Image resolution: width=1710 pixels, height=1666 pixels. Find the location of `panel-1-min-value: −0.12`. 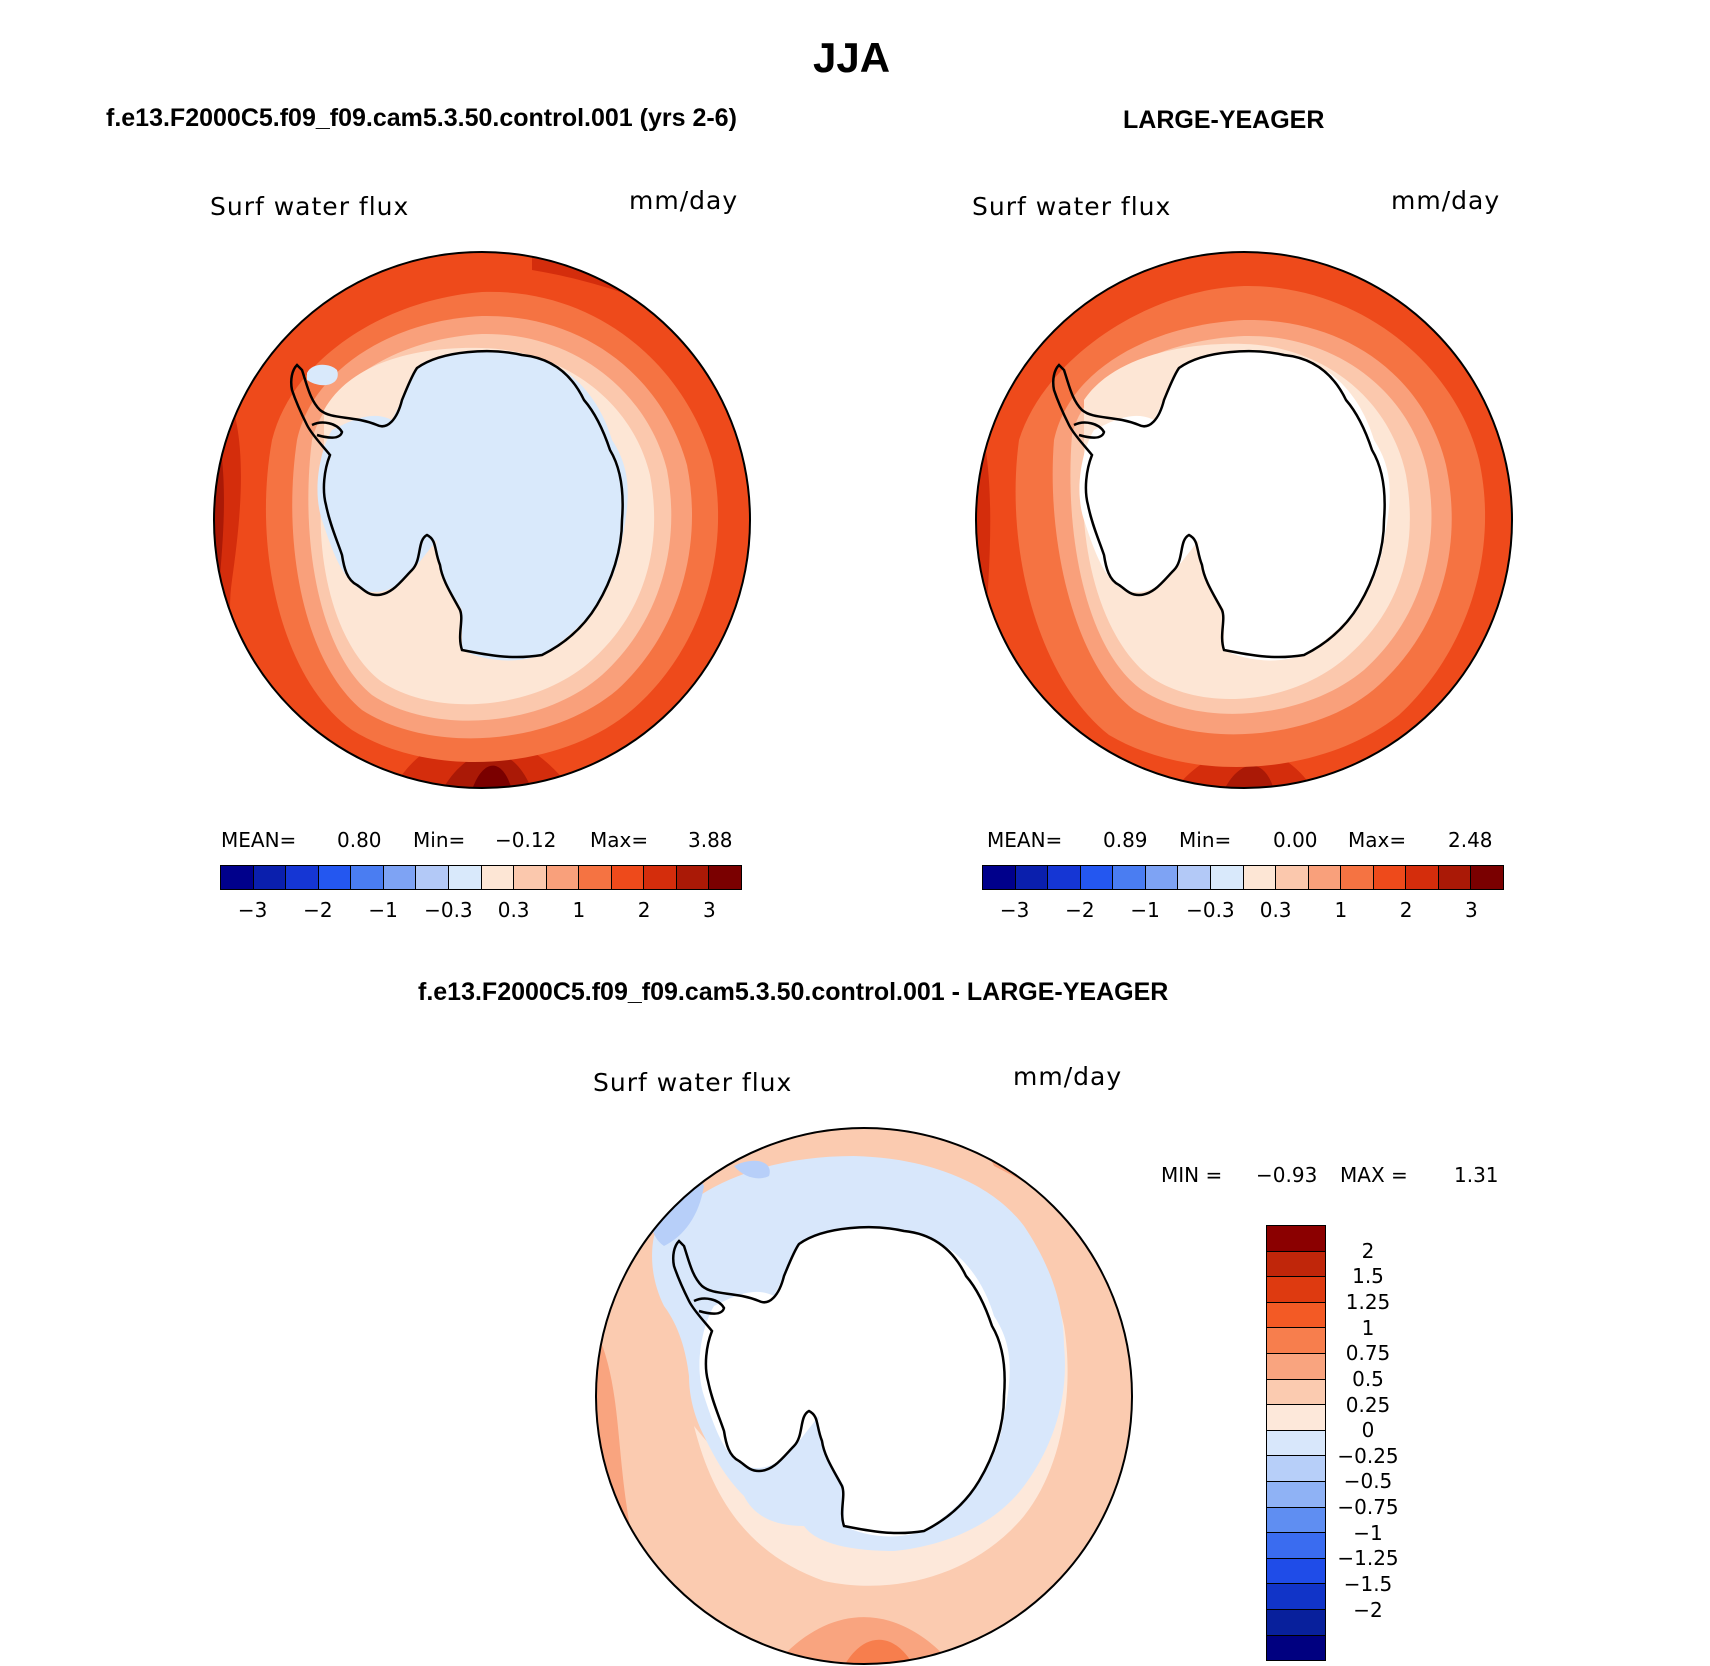

panel-1-min-value: −0.12 is located at coordinates (526, 840).